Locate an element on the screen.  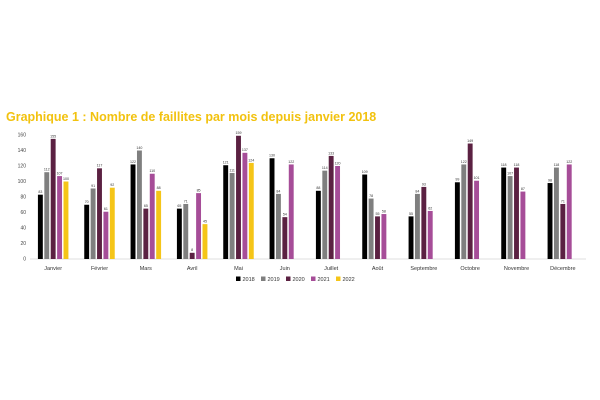
data-label: 112 is located at coordinates (47, 170).